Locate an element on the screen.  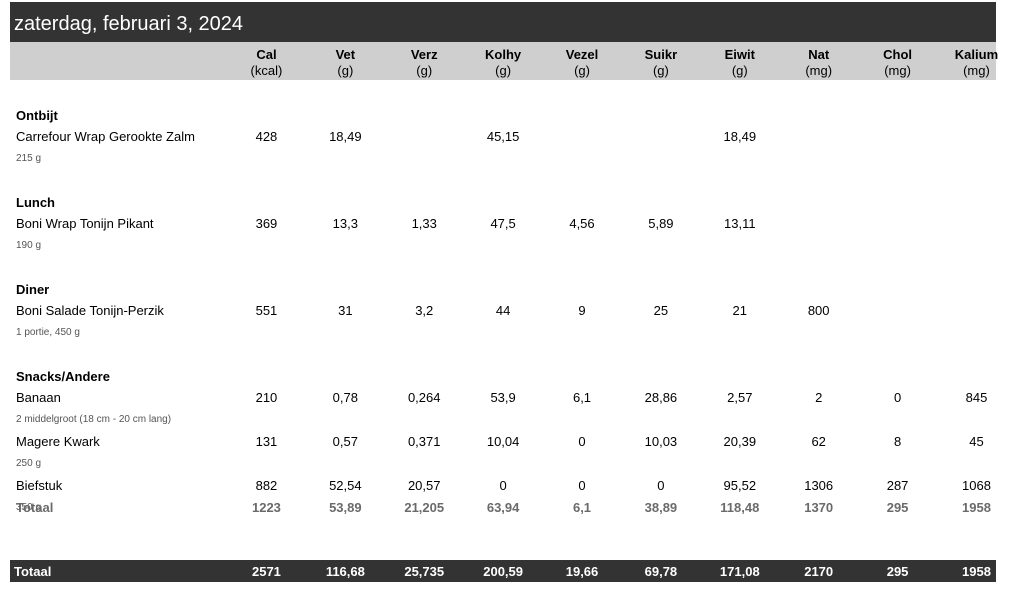
nutrient-value: 95,52 is located at coordinates (740, 485).